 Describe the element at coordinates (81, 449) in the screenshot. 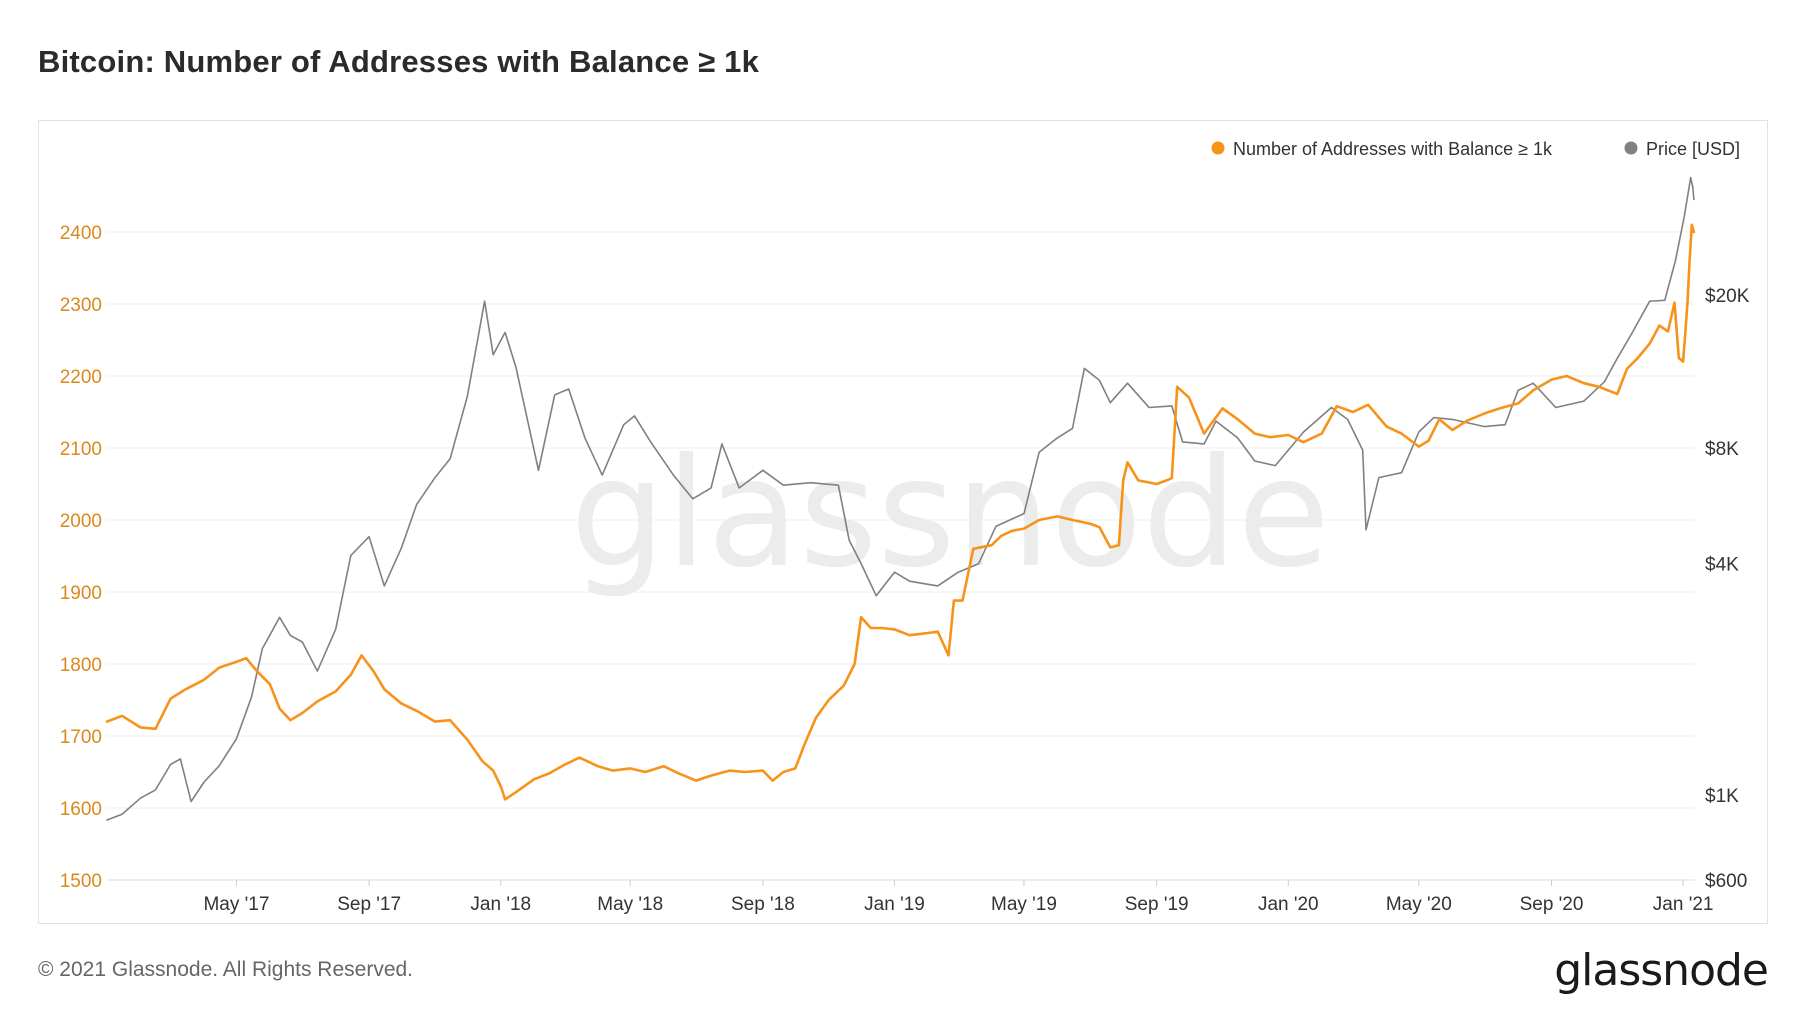

I see `y-left-tick-label: 2100` at that location.